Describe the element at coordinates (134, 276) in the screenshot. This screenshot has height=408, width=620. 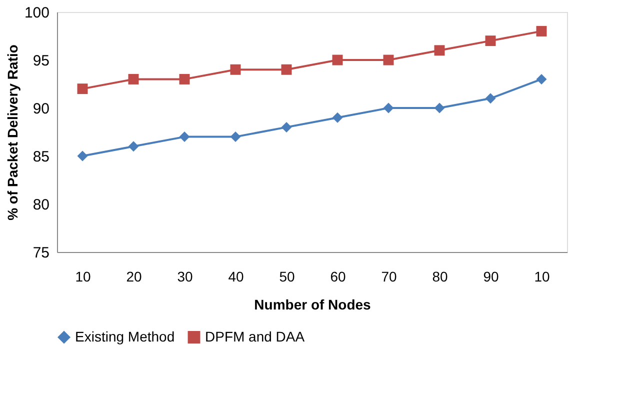
I see `x-tick-label: 20` at that location.